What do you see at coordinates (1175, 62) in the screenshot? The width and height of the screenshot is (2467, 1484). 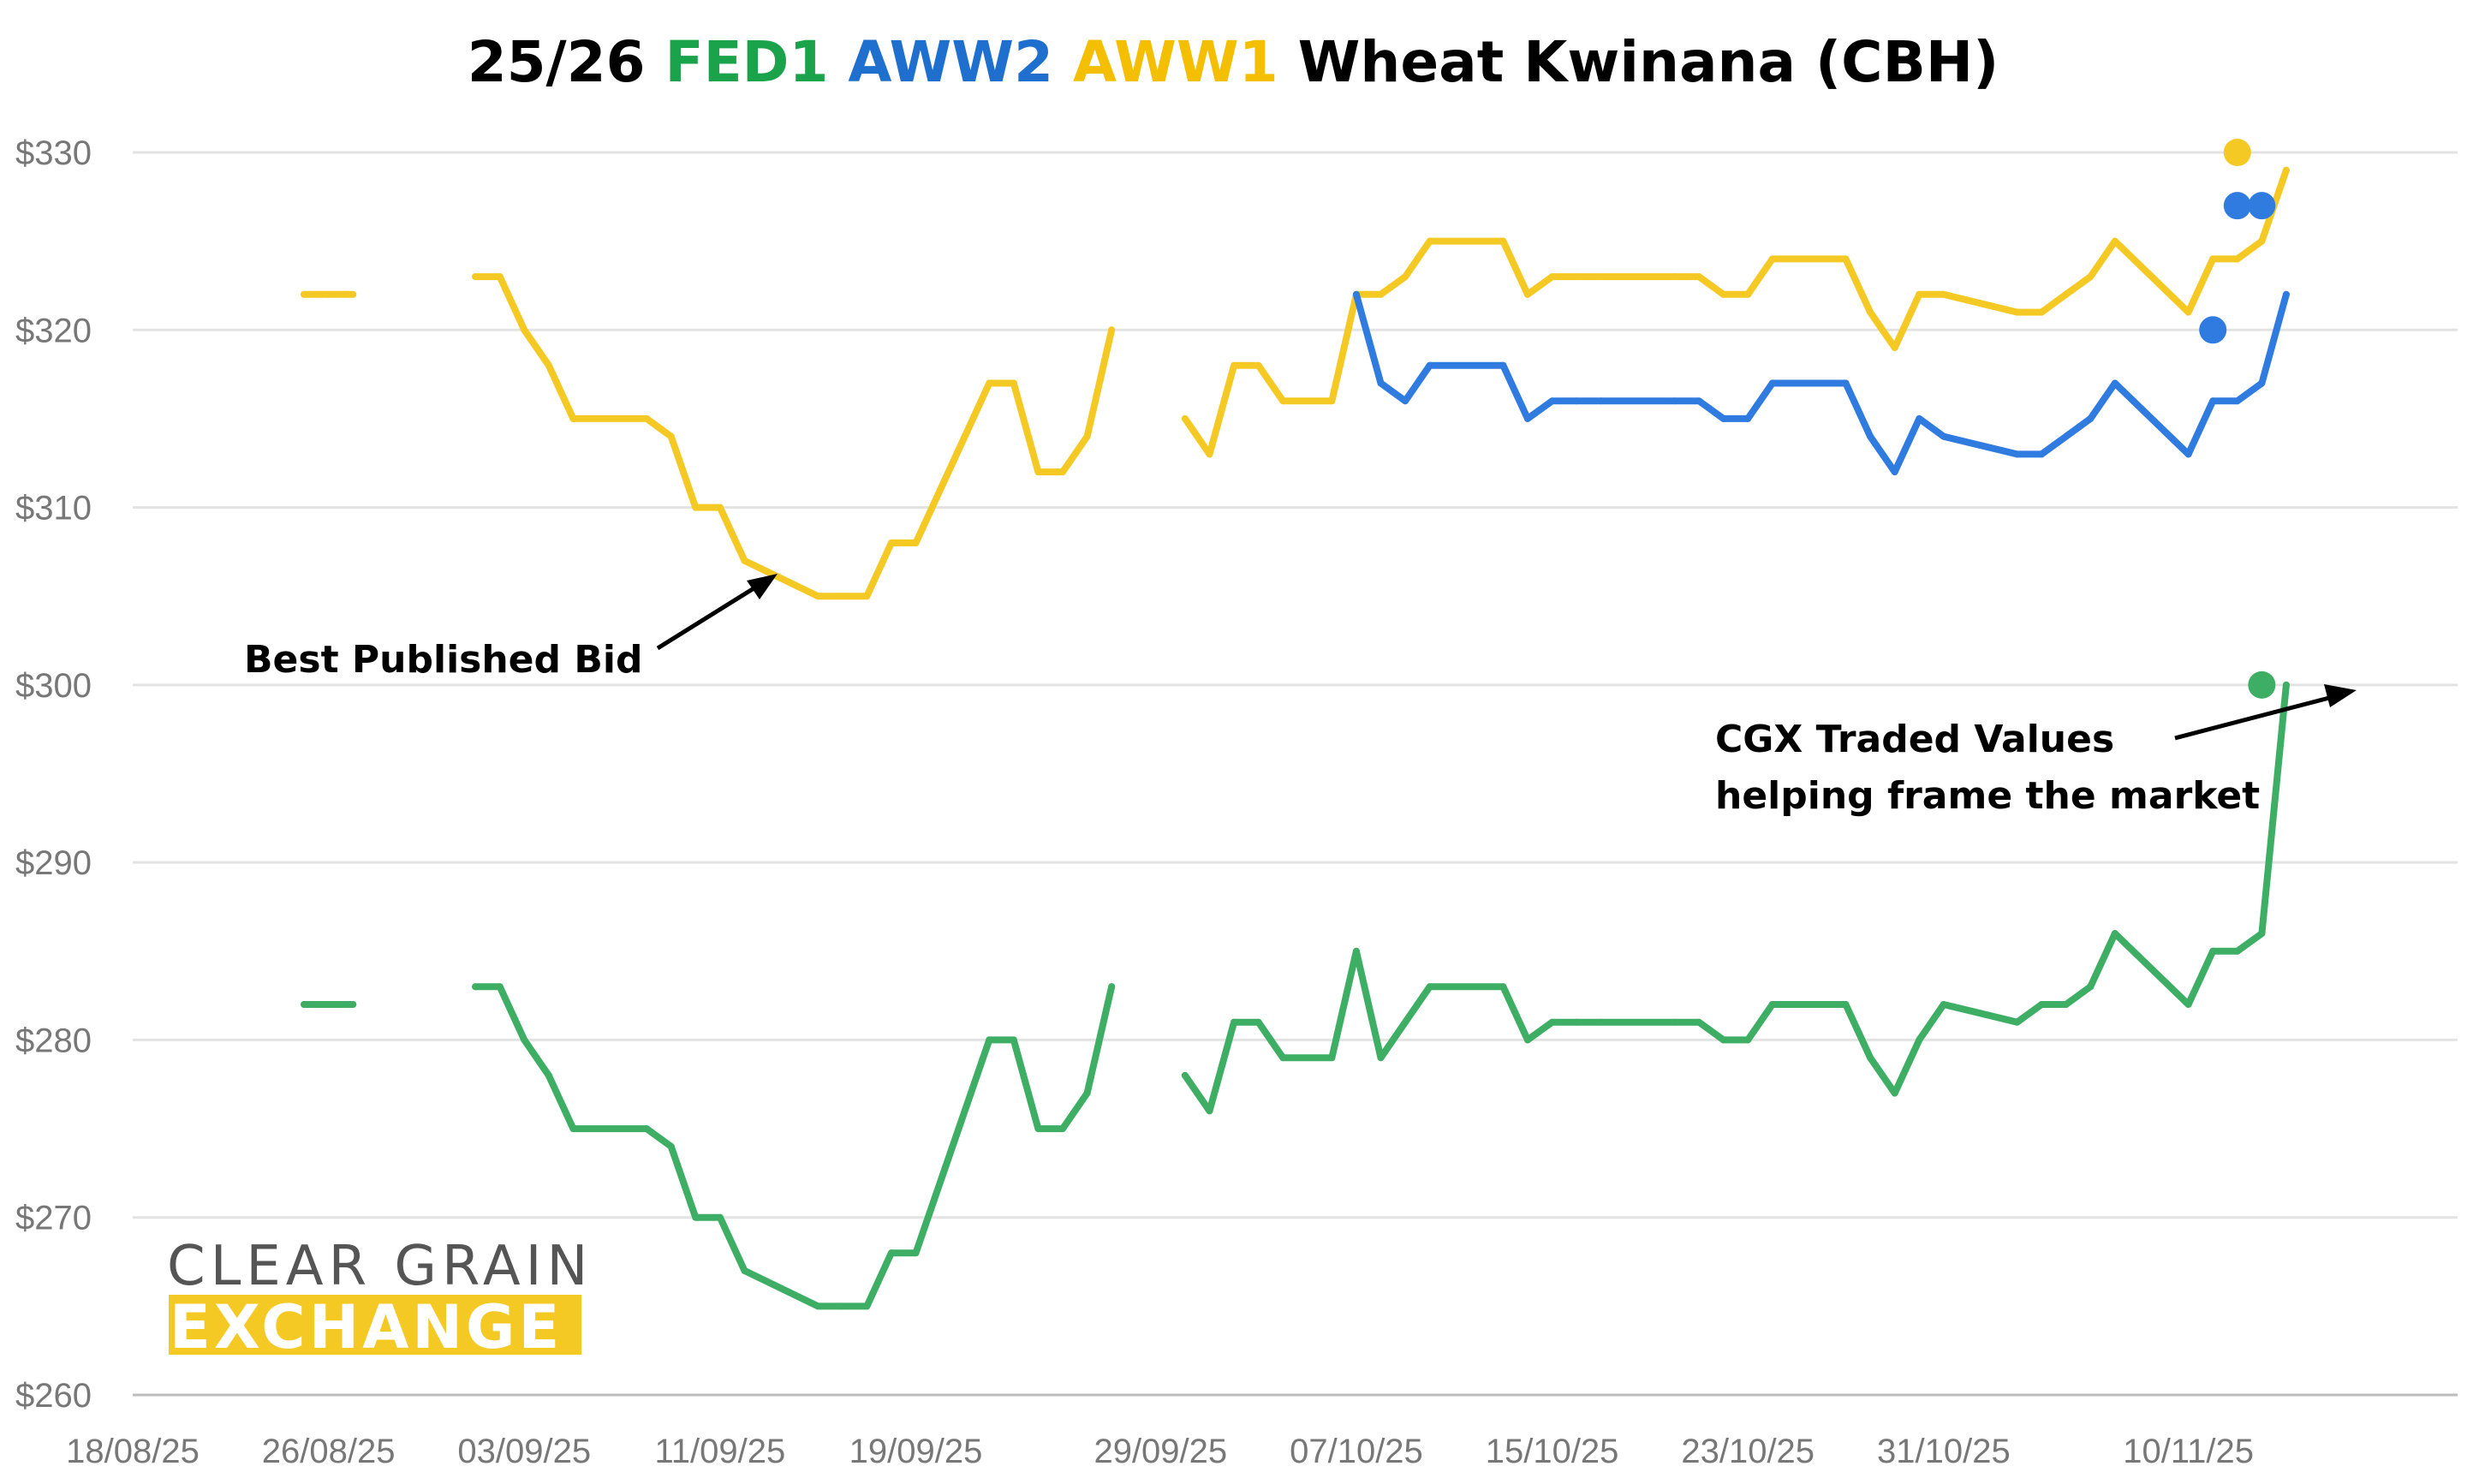 I see `title-aww1: AWW1` at bounding box center [1175, 62].